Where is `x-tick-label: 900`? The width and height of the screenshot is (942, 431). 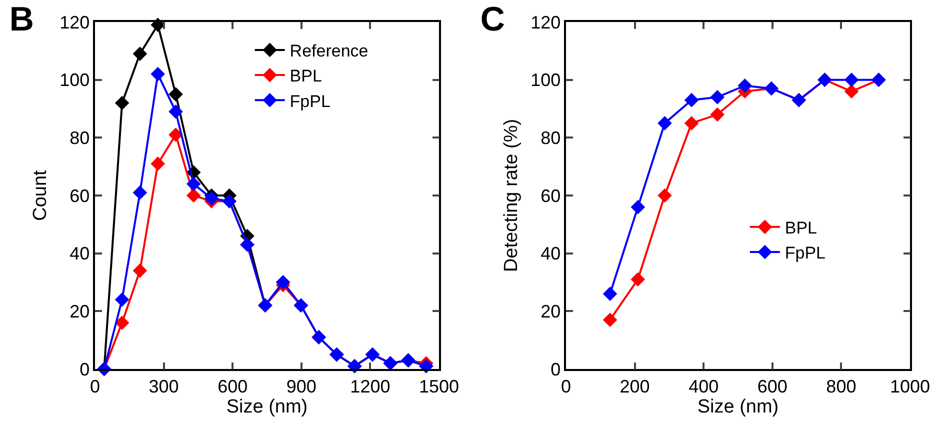
x-tick-label: 900 is located at coordinates (301, 386).